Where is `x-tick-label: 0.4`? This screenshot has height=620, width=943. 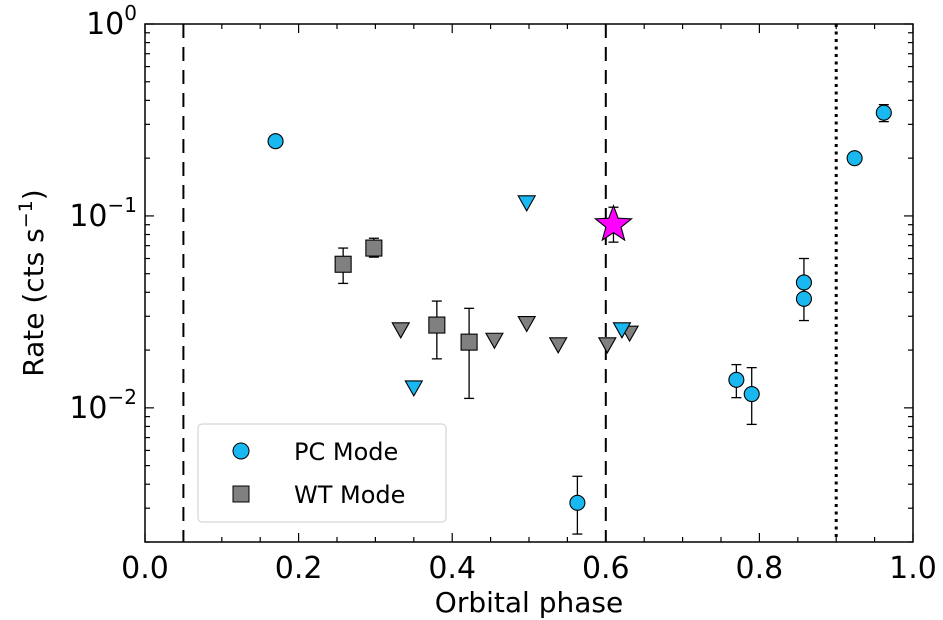 x-tick-label: 0.4 is located at coordinates (452, 568).